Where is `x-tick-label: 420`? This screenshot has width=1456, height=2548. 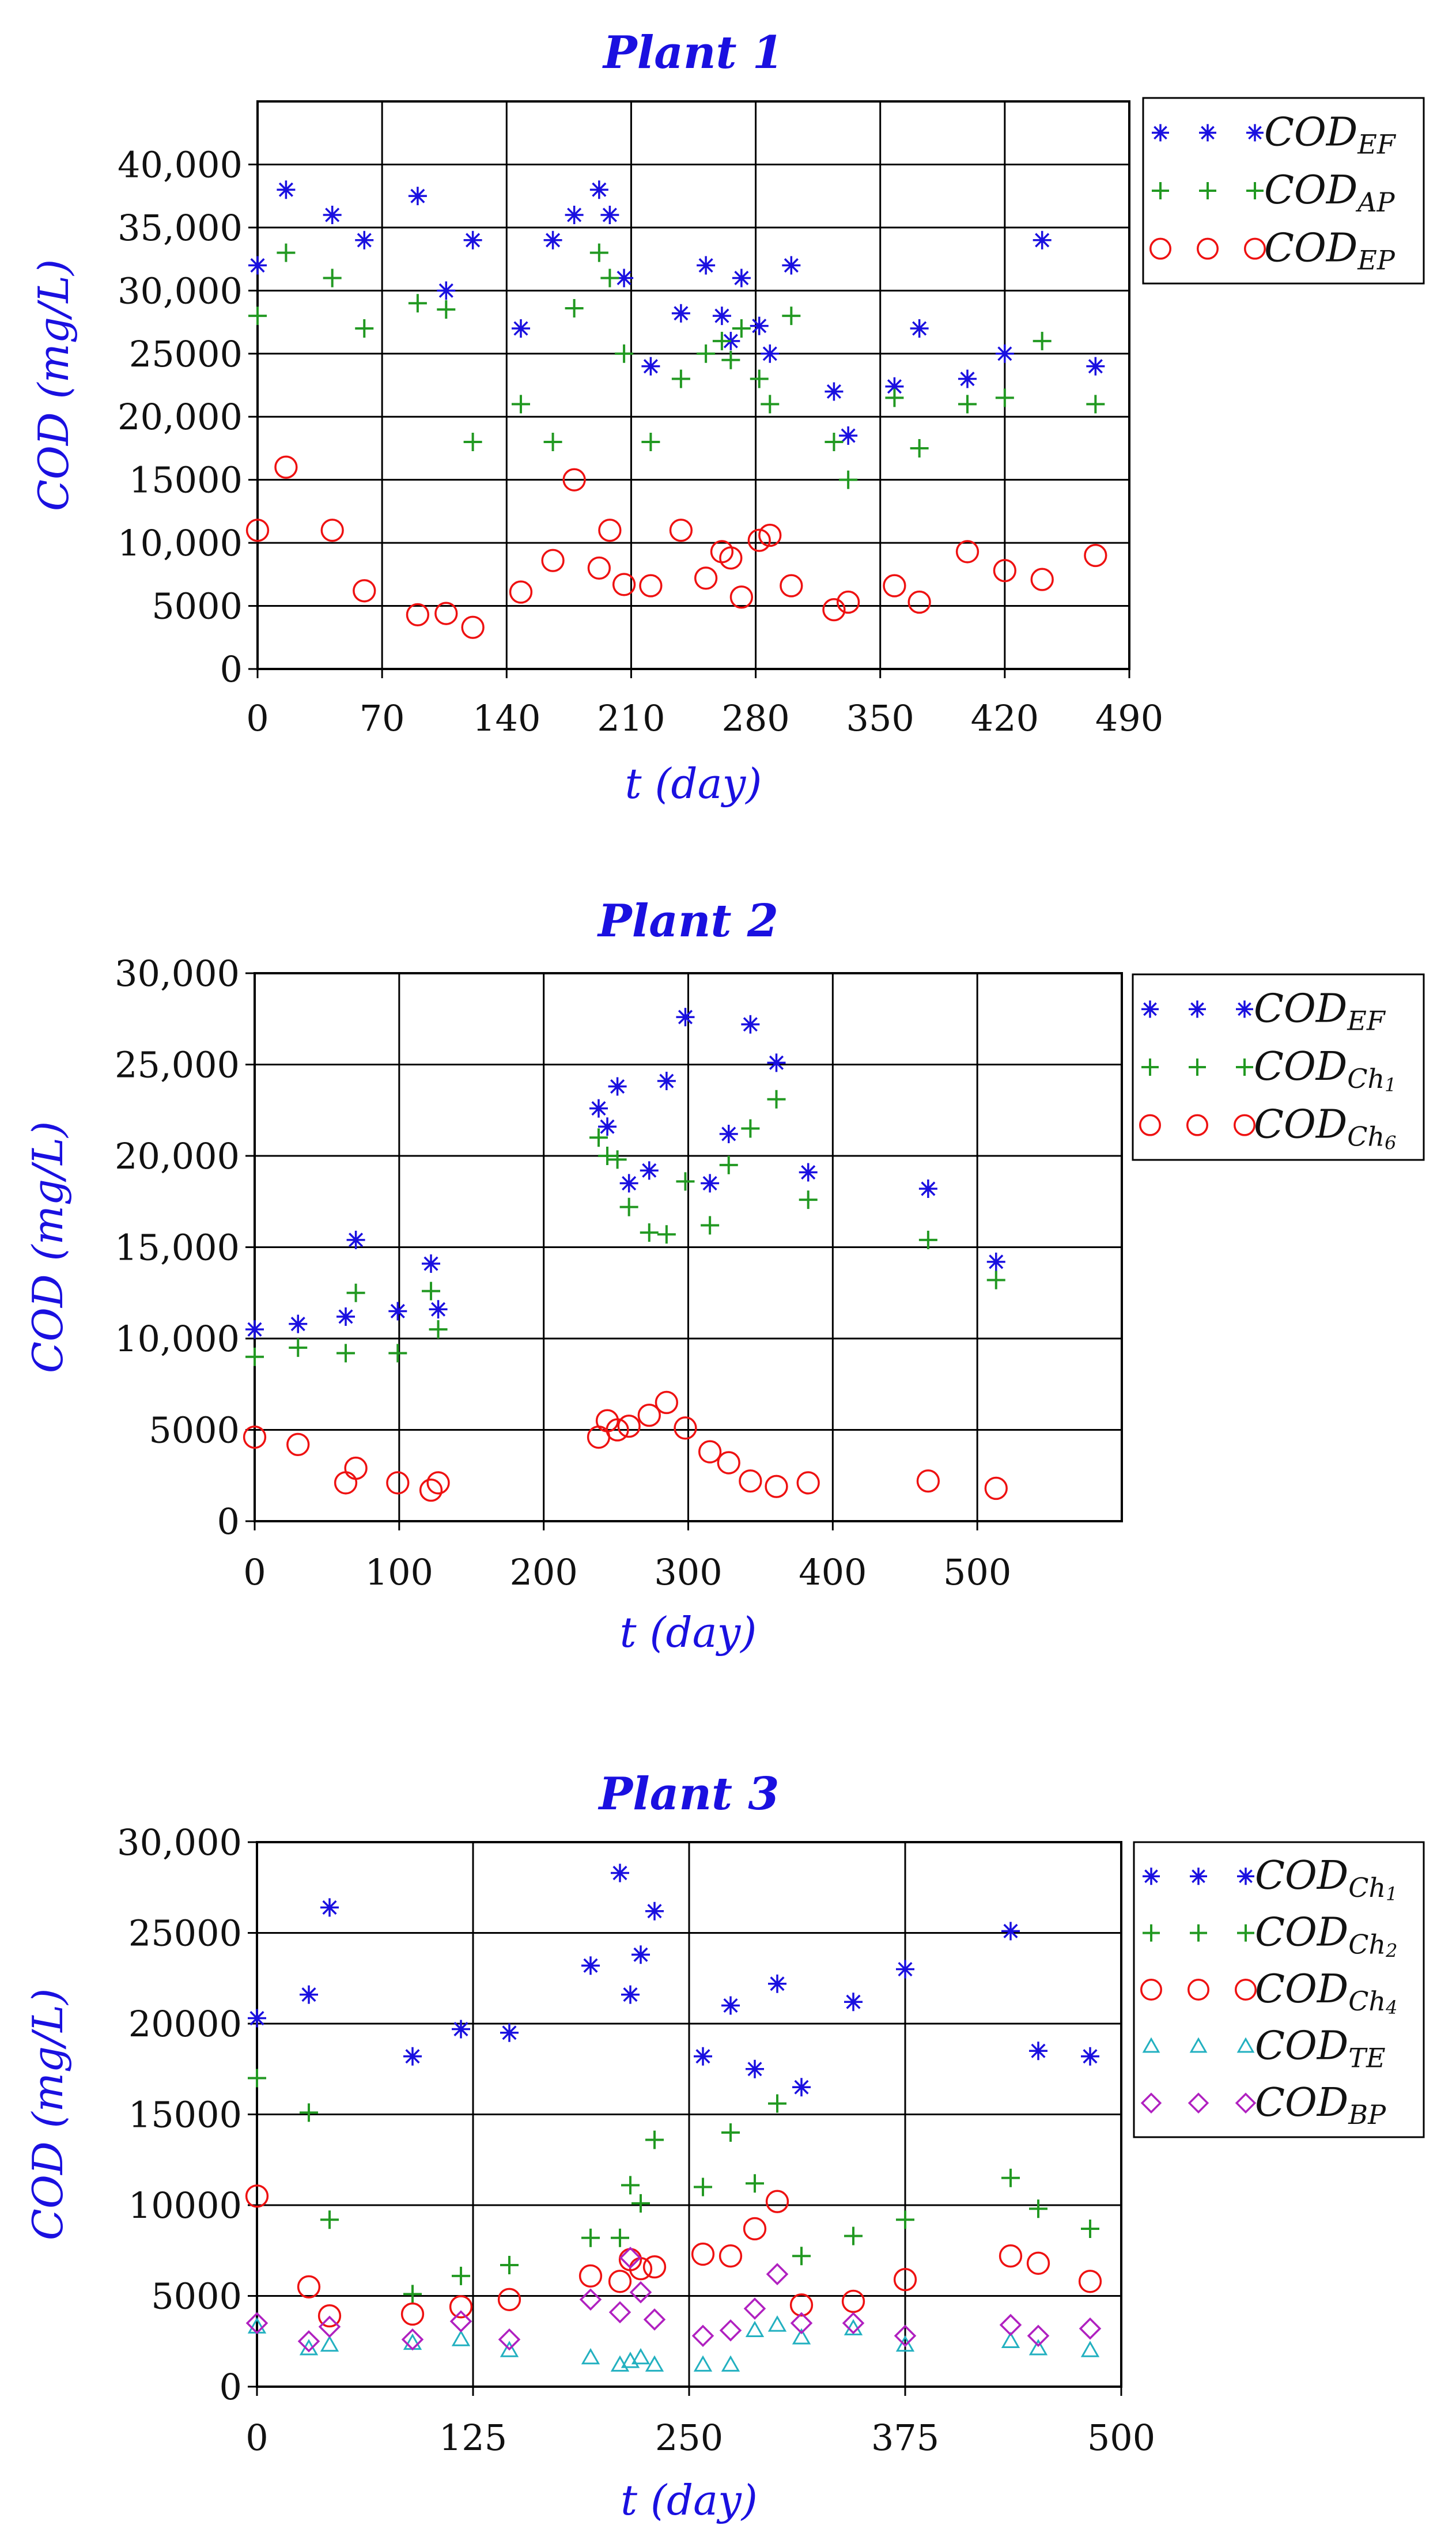
x-tick-label: 420 is located at coordinates (1005, 718).